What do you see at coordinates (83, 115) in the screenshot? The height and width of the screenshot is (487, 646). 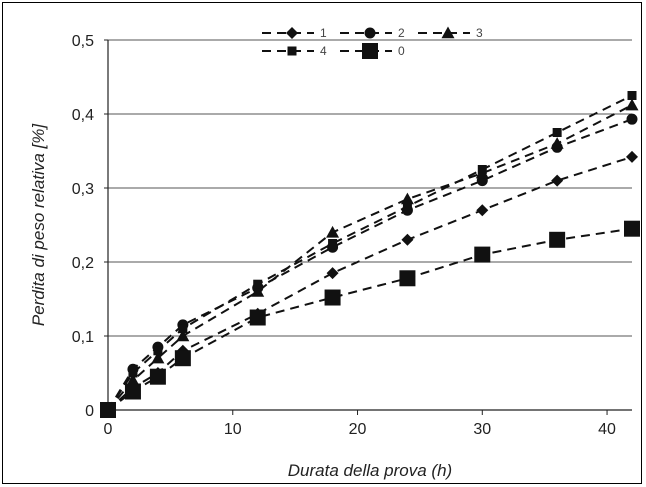 I see `y-tick-label: 0,4` at bounding box center [83, 115].